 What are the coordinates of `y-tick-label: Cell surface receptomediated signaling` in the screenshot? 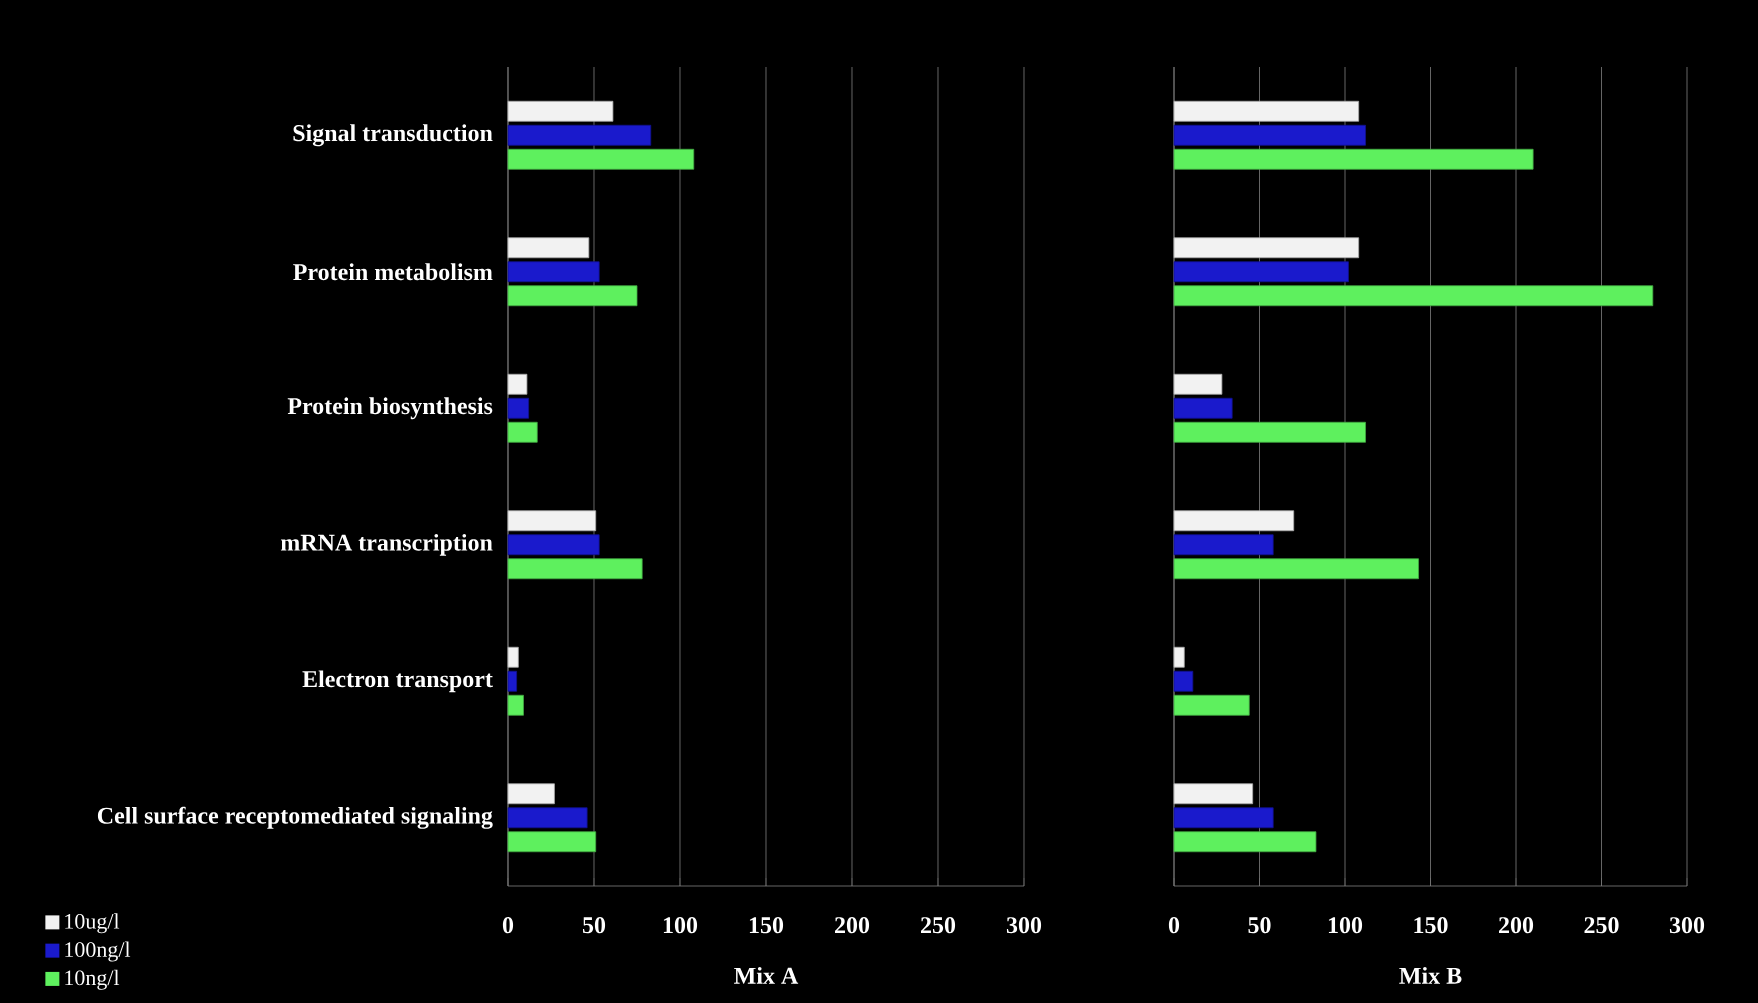 It's located at (295, 817).